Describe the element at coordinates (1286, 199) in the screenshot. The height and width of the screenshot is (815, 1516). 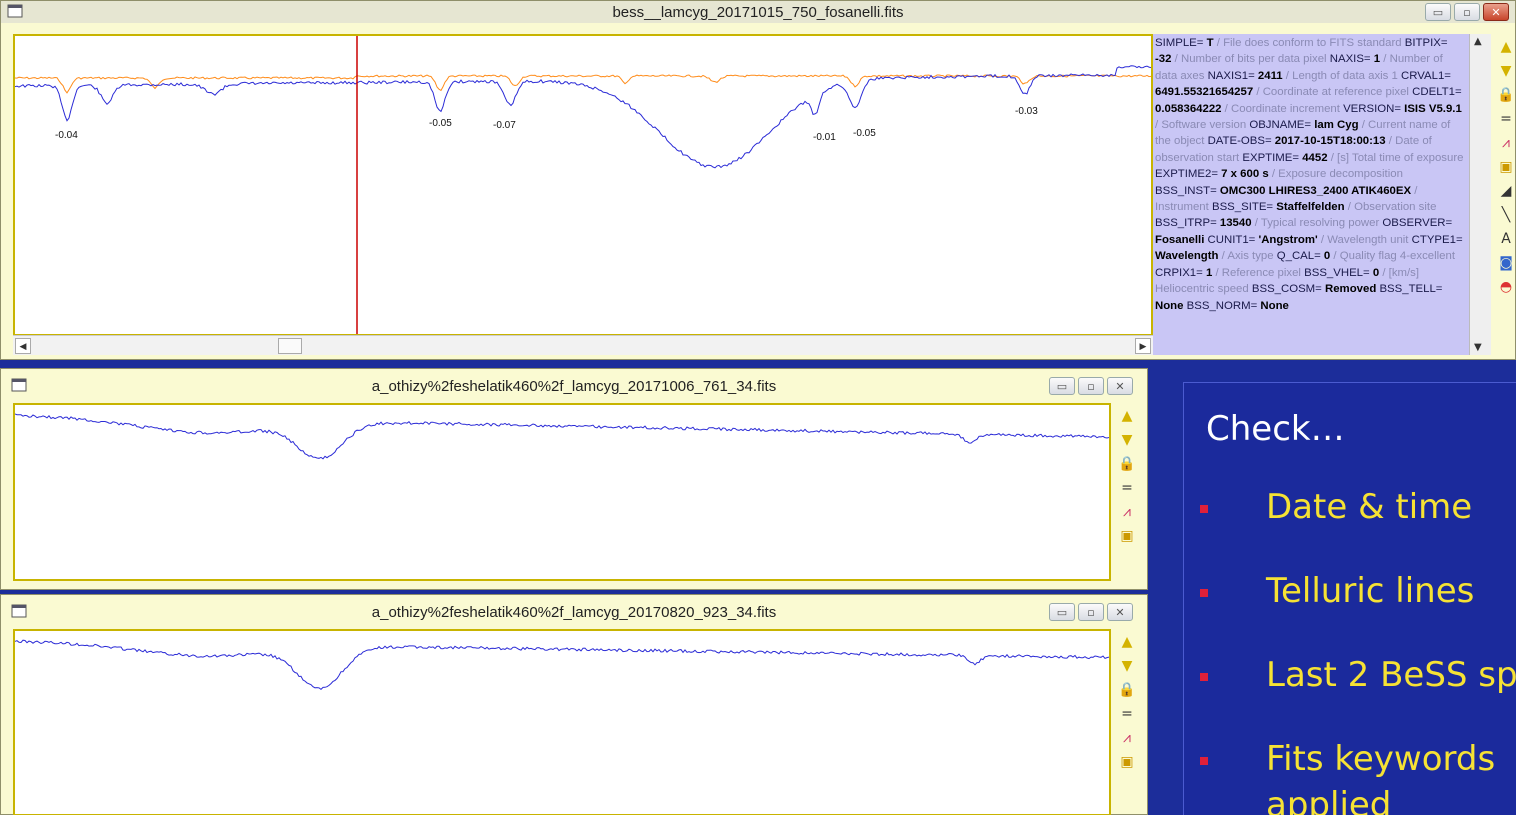
I see `fits-comment: / Instrument` at that location.